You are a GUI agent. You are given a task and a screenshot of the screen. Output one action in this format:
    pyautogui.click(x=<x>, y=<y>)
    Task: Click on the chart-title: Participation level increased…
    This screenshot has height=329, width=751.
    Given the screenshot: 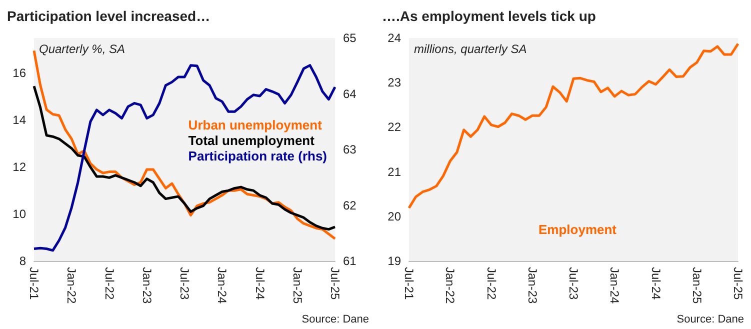 What is the action you would take?
    pyautogui.click(x=108, y=16)
    